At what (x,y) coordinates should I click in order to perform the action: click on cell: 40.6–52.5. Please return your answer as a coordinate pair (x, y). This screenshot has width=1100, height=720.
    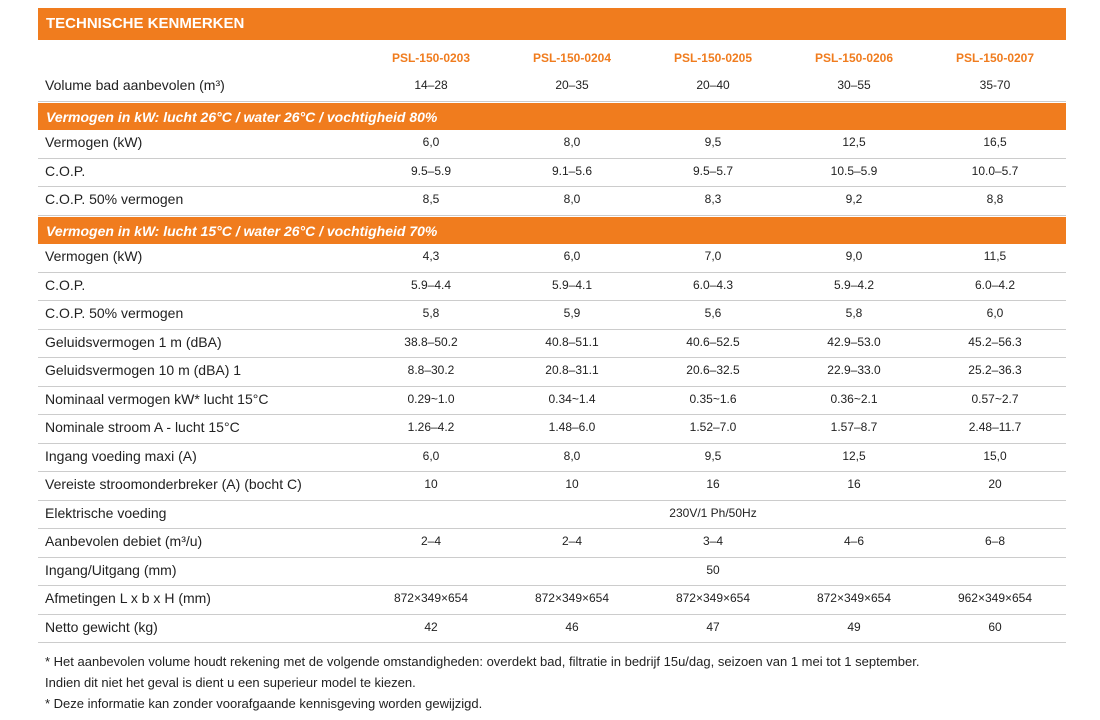
    Looking at the image, I should click on (713, 341).